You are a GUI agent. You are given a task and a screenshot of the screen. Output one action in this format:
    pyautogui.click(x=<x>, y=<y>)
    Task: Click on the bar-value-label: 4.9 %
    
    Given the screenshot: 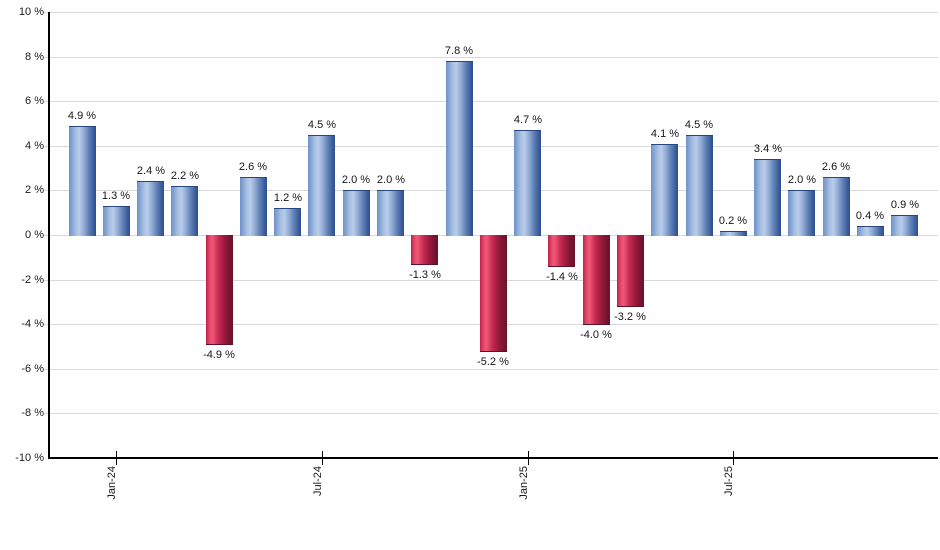 What is the action you would take?
    pyautogui.click(x=82, y=116)
    